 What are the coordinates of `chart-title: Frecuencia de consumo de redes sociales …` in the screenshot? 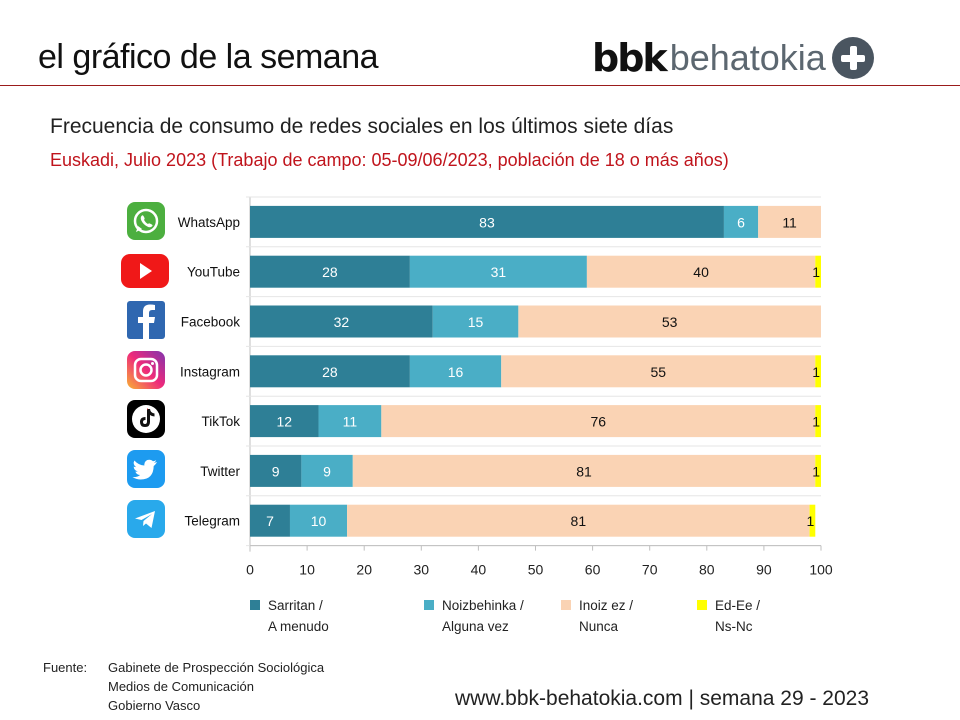 It's located at (362, 126).